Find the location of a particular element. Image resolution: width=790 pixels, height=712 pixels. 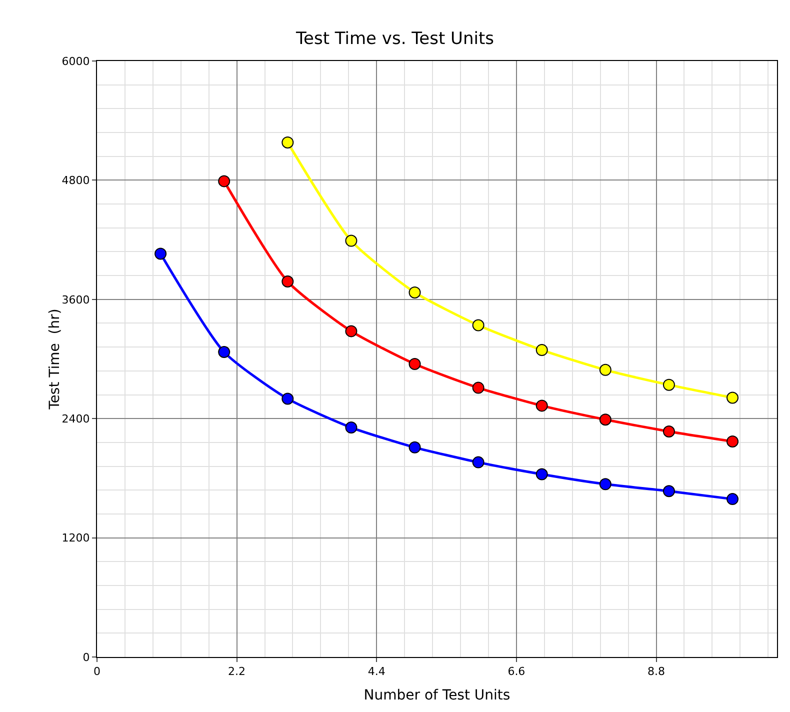

y-tick-label: 6000 is located at coordinates (76, 61).